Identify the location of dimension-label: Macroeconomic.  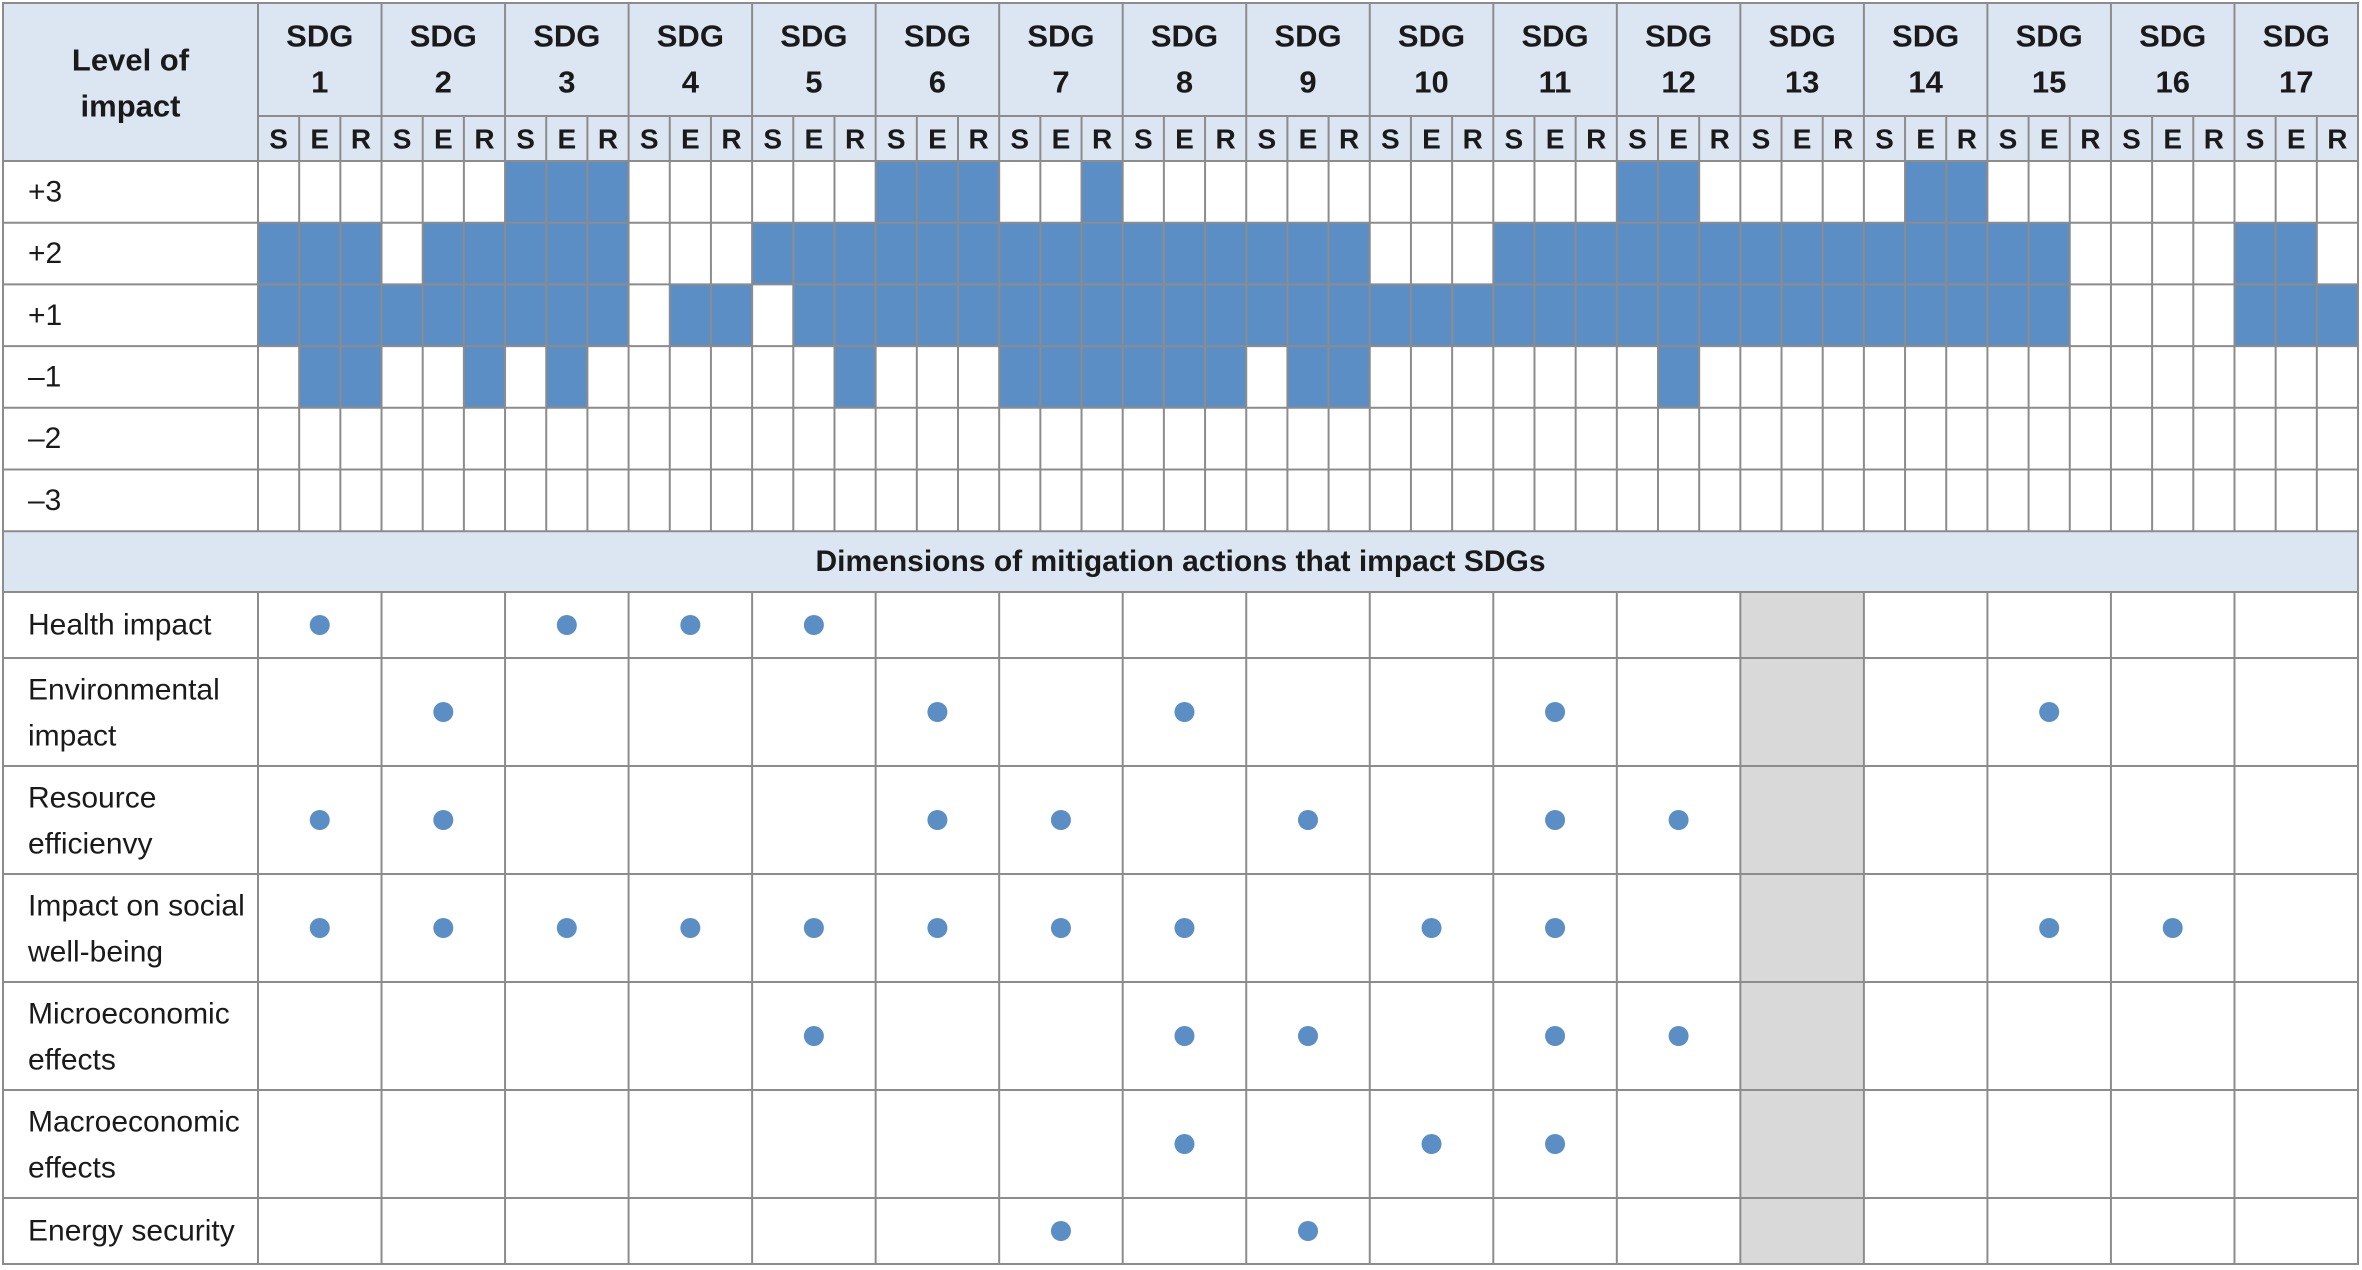
(134, 1122).